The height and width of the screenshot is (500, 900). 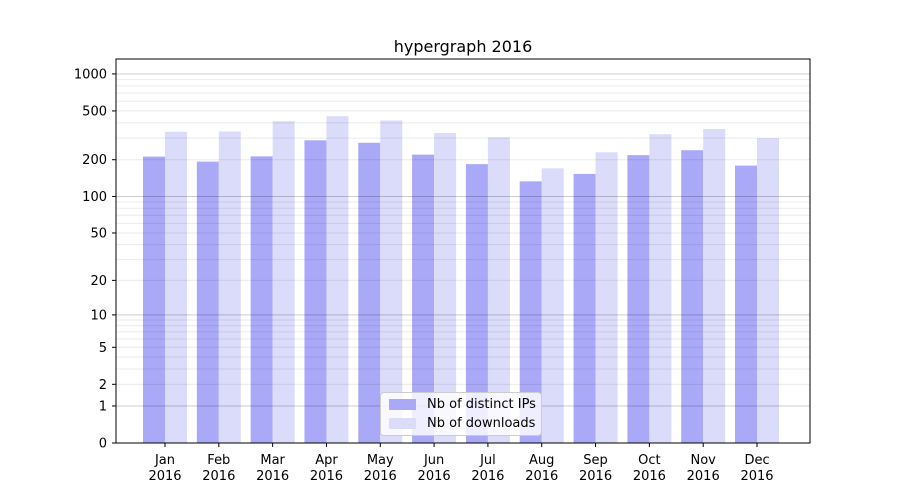 I want to click on legend-entry-downloads: Nb of downloads, so click(x=462, y=423).